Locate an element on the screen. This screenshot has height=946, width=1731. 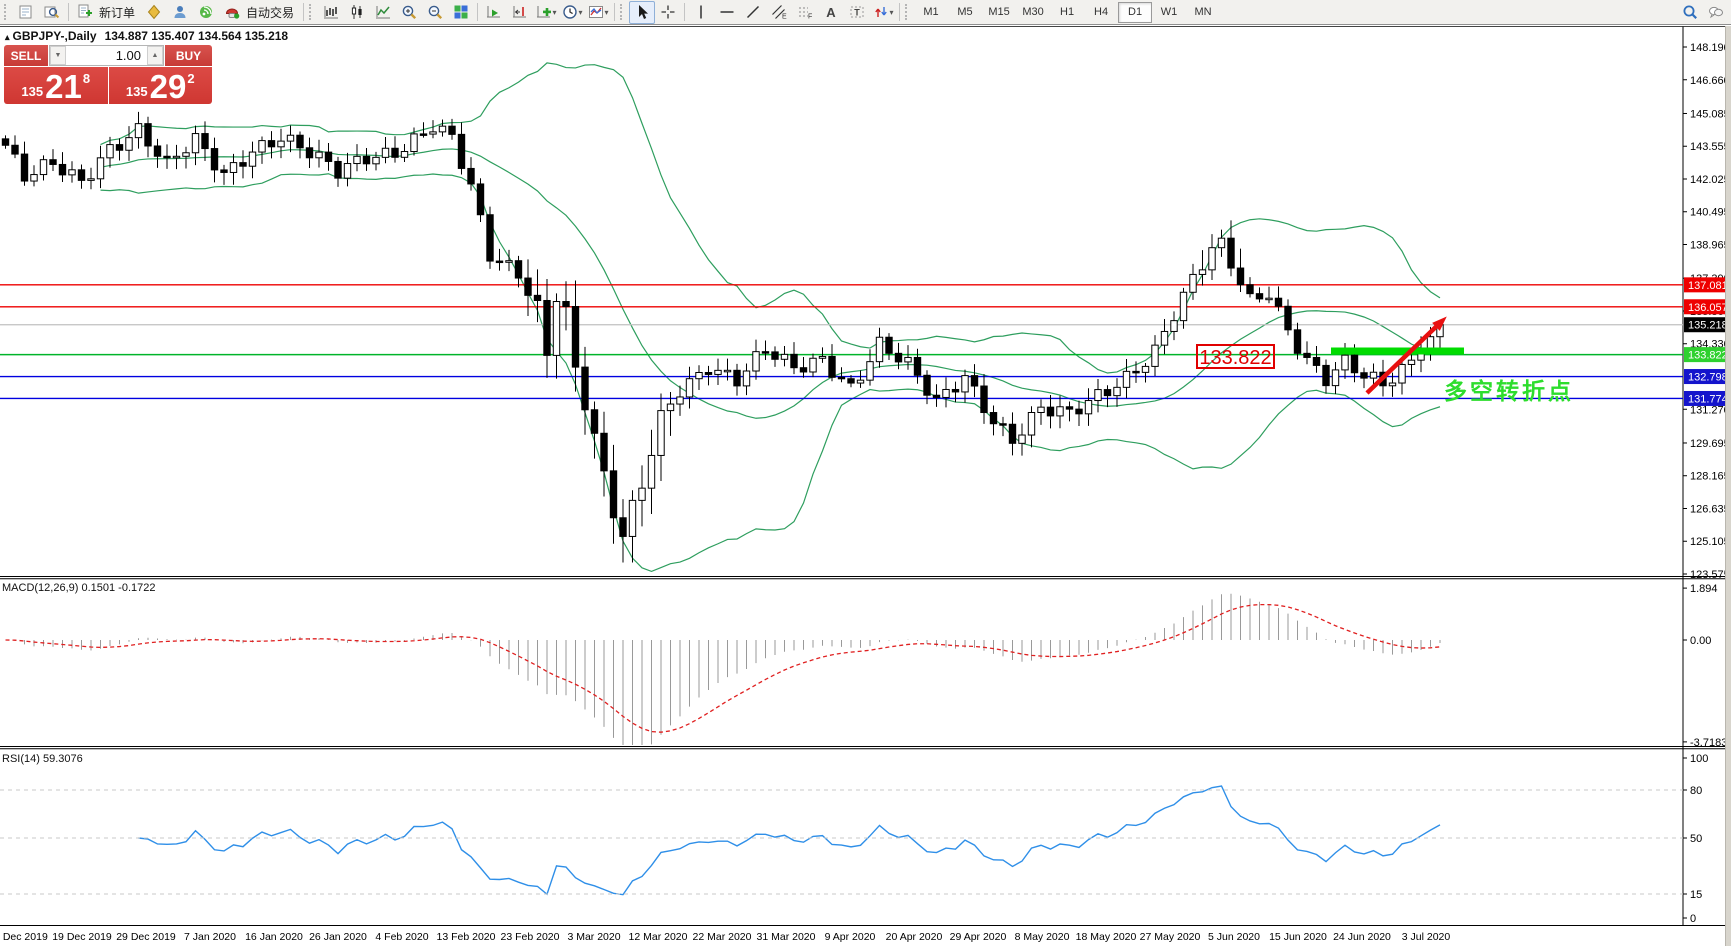
level-price-text: 131.774 is located at coordinates (1708, 399).